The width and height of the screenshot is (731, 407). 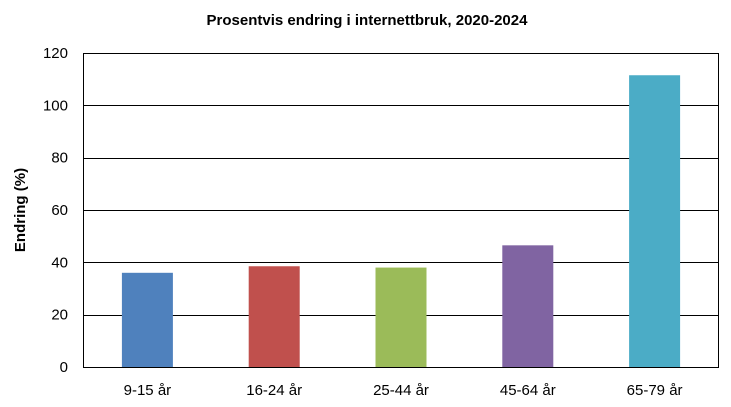 I want to click on y-tick-label: 80, so click(x=59, y=158).